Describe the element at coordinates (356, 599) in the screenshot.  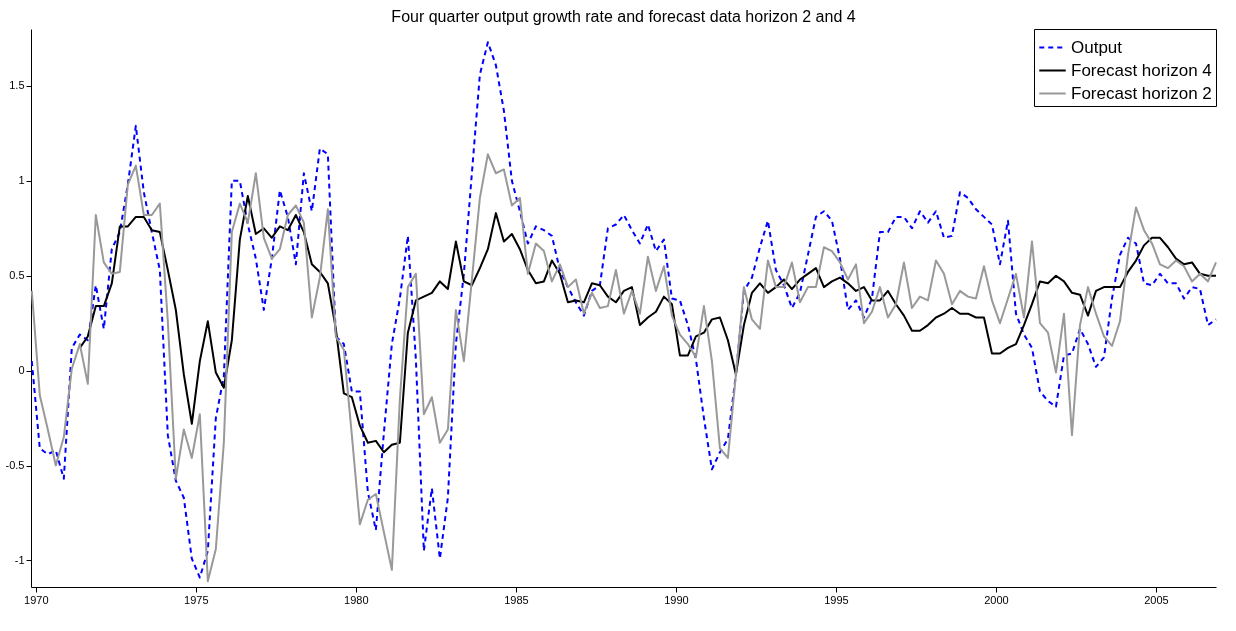
I see `x-tick-label: 1980` at that location.